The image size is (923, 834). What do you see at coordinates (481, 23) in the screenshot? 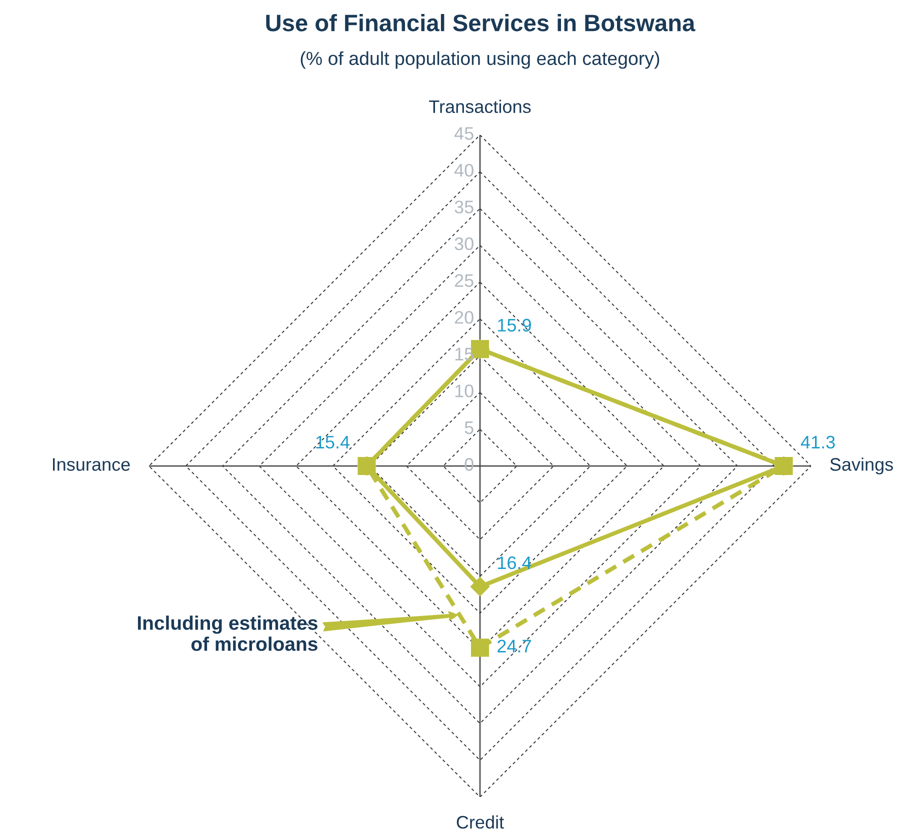
I see `chart-title: Use of Financial Services in Botswana` at bounding box center [481, 23].